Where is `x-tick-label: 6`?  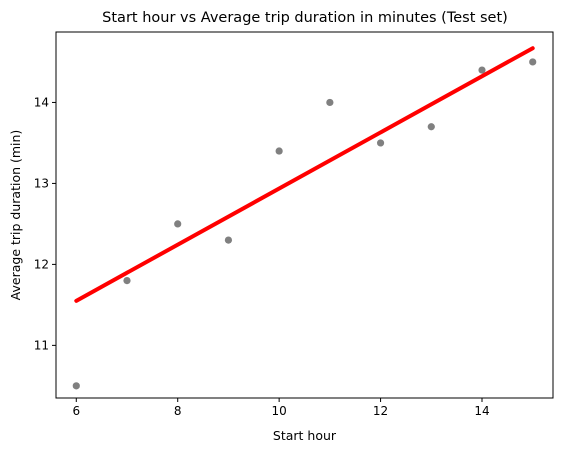
x-tick-label: 6 is located at coordinates (76, 411).